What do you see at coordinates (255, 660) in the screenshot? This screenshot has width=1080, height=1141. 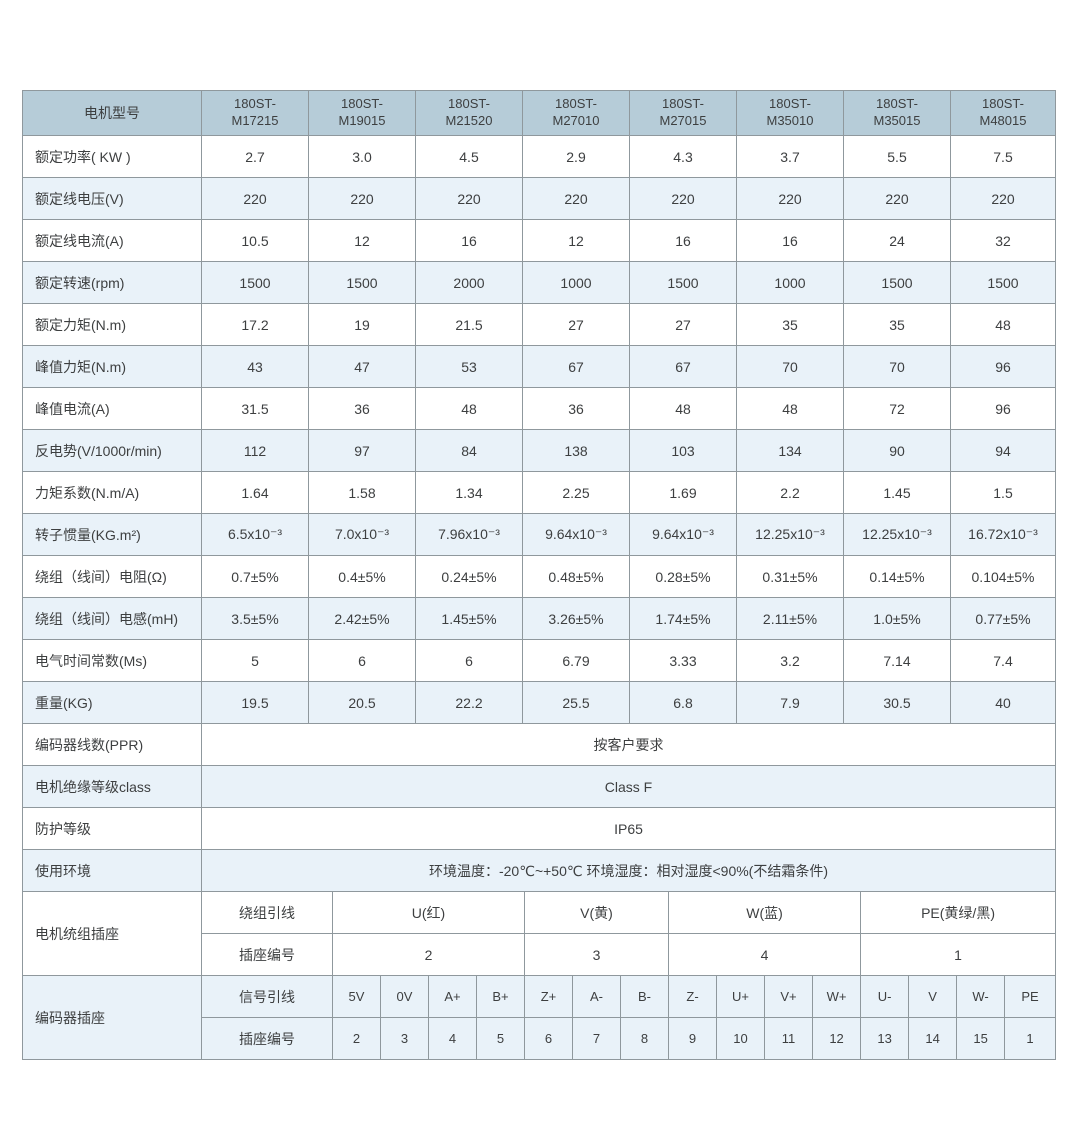 I see `cell: 5` at bounding box center [255, 660].